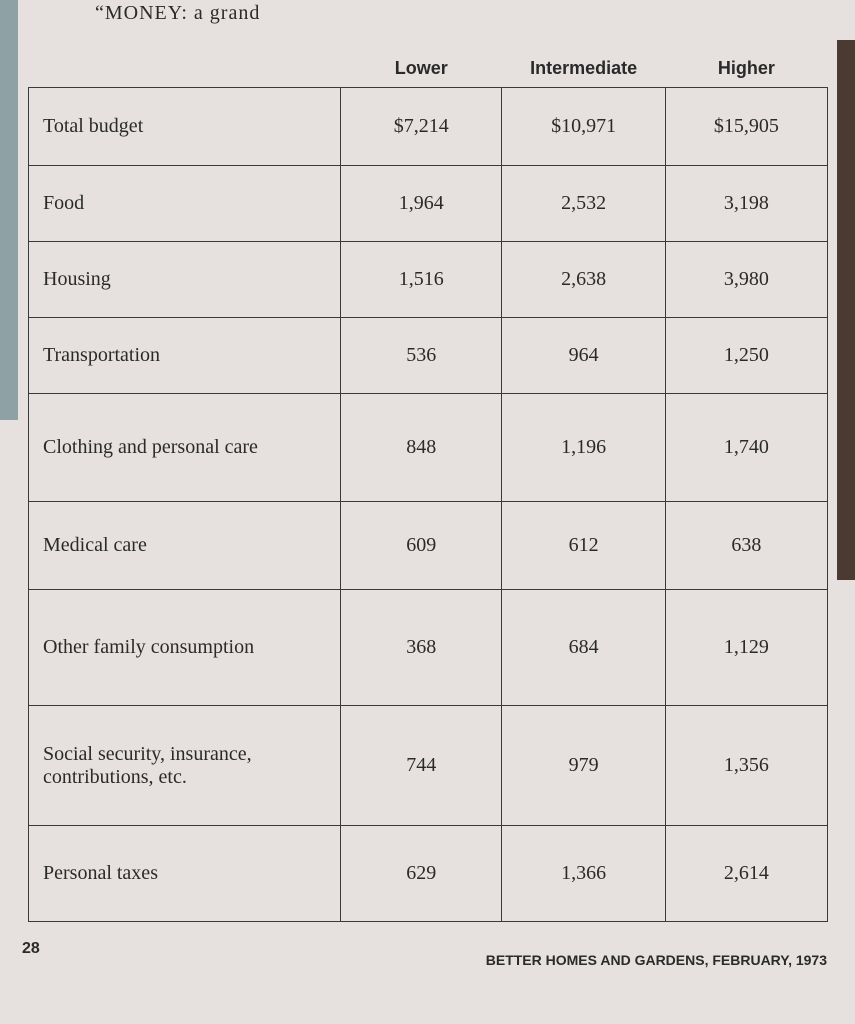 The height and width of the screenshot is (1024, 855). Describe the element at coordinates (184, 447) in the screenshot. I see `row-label: Clothing and personal care` at that location.